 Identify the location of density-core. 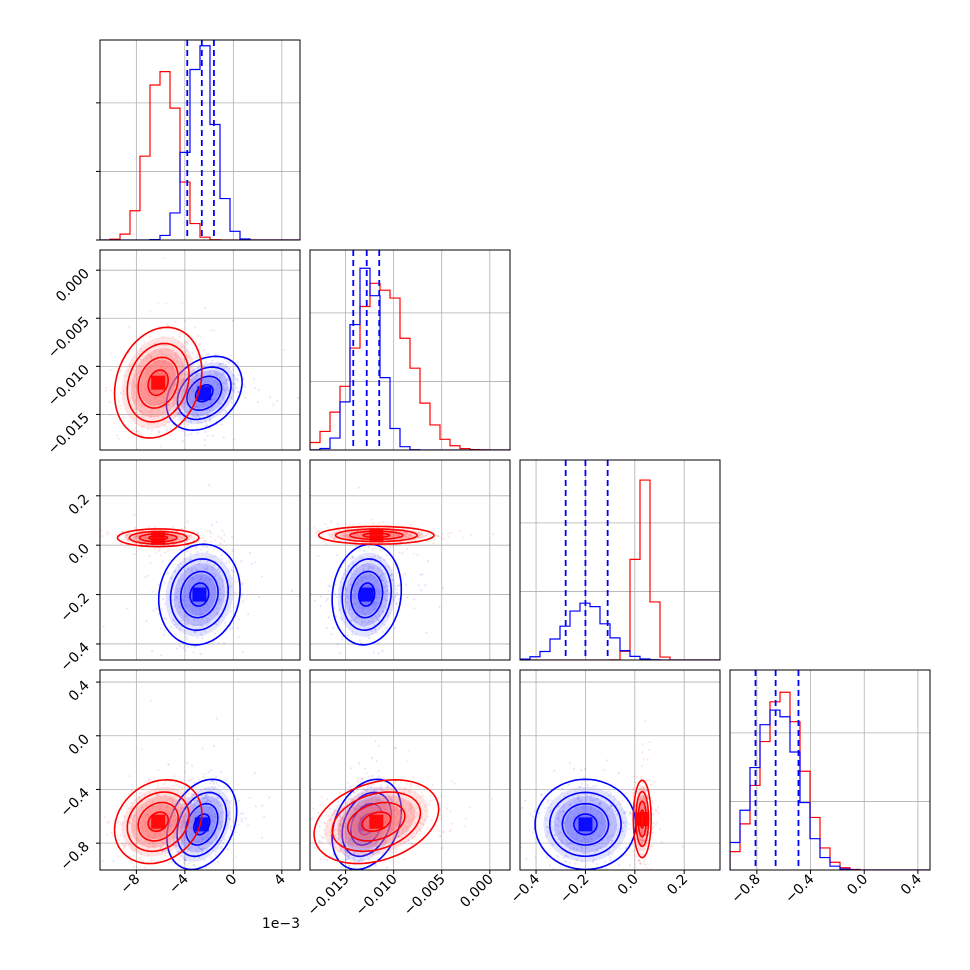
(199, 594).